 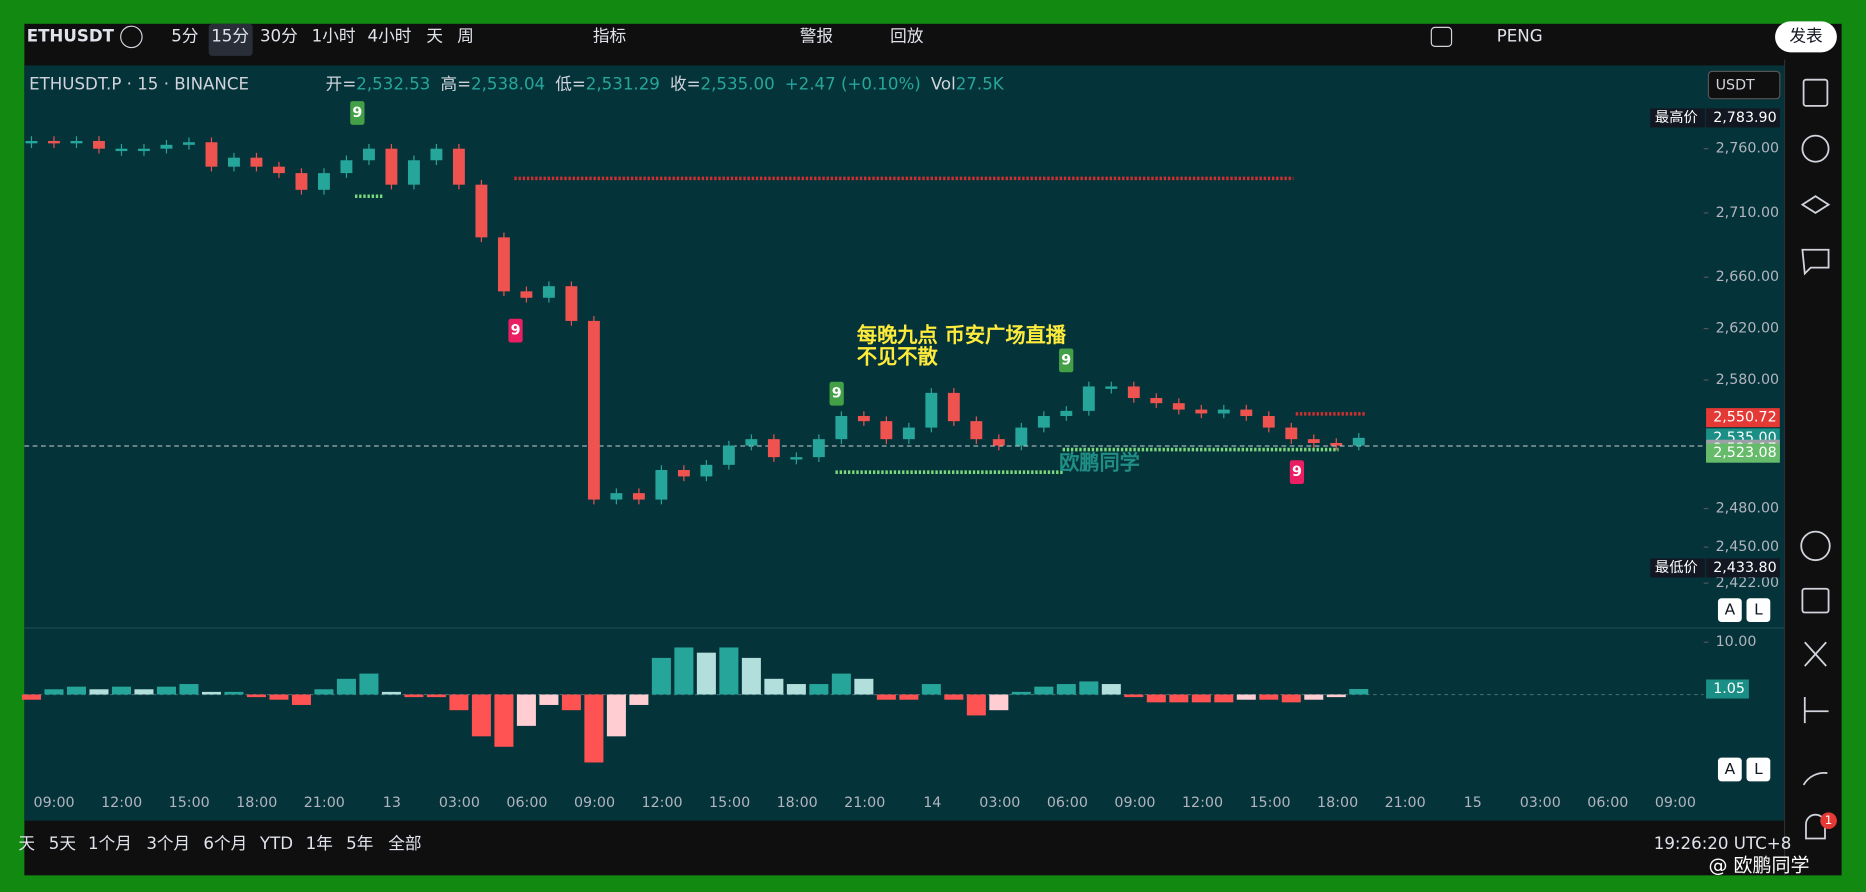 I want to click on x-tick-label: 13, so click(x=392, y=803).